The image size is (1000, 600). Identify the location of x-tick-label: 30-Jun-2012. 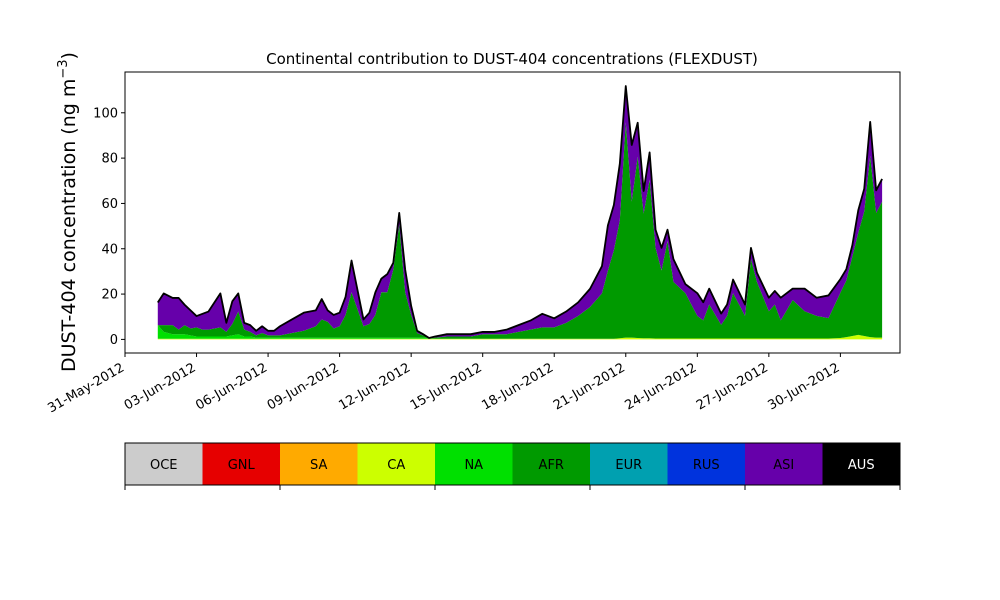
(804, 386).